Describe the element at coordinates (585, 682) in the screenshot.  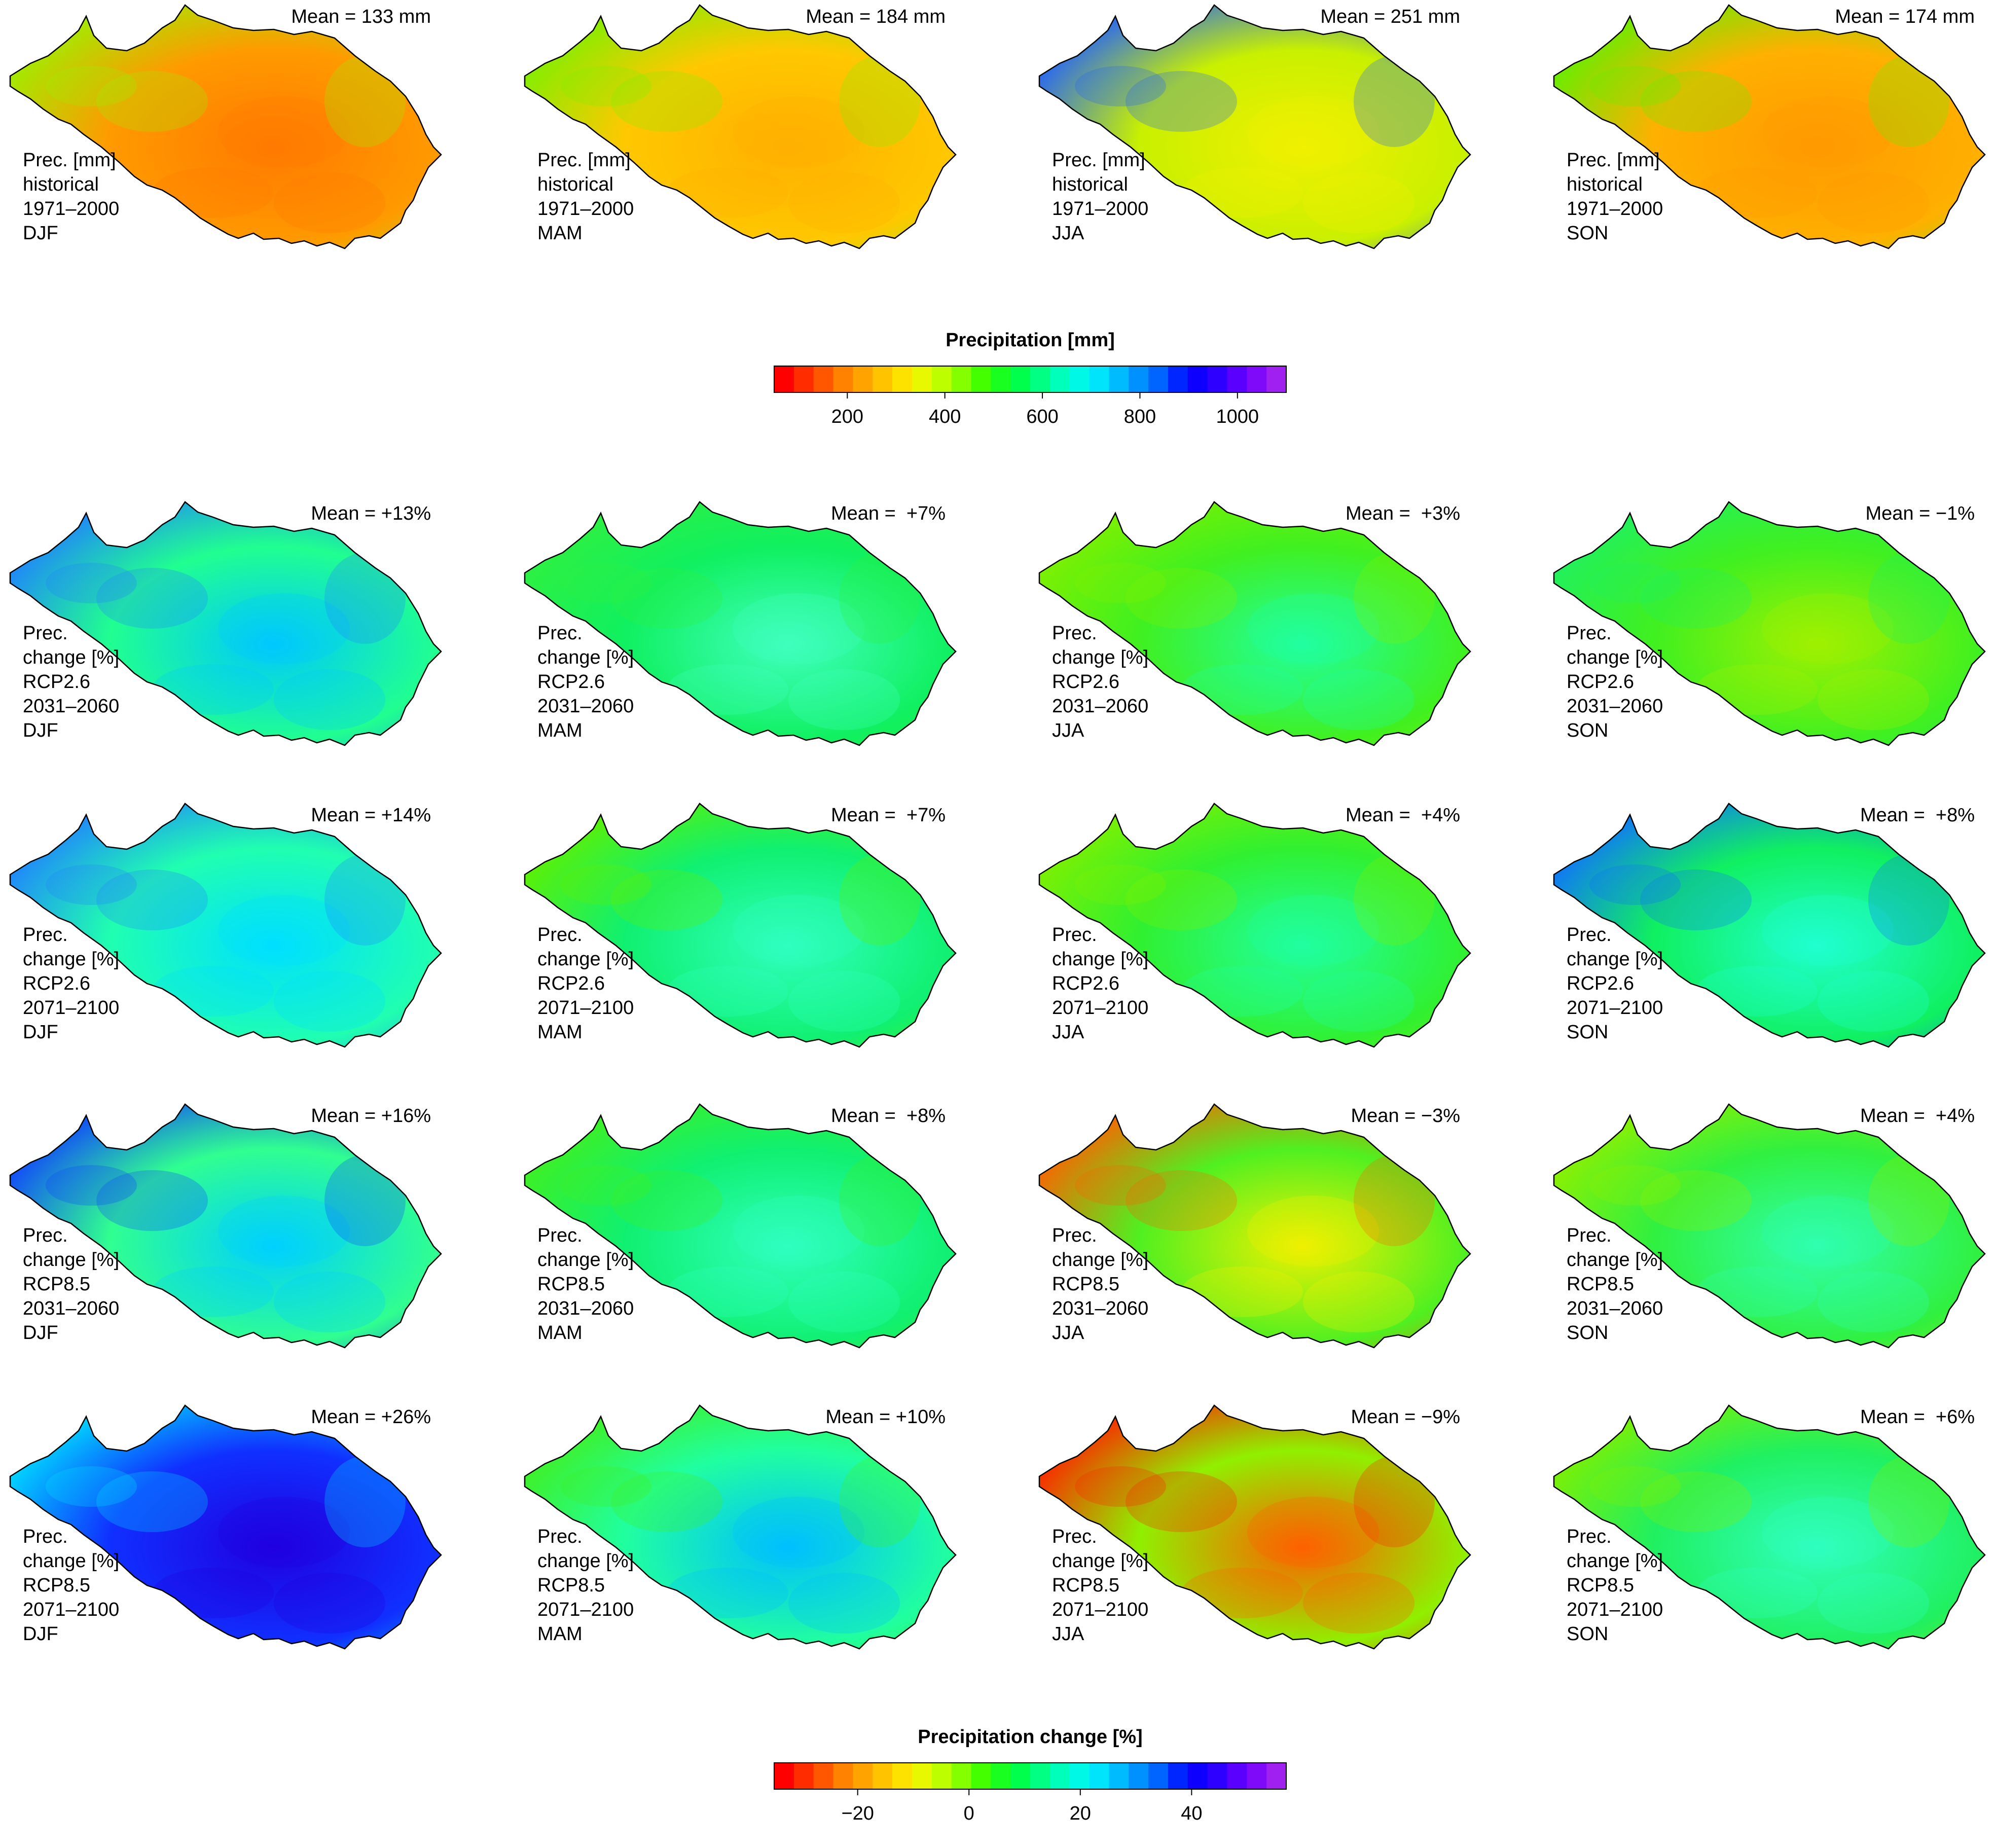
I see `panel-caption: Prec. change [%] RCP2.6 2031–2060 MAM` at that location.